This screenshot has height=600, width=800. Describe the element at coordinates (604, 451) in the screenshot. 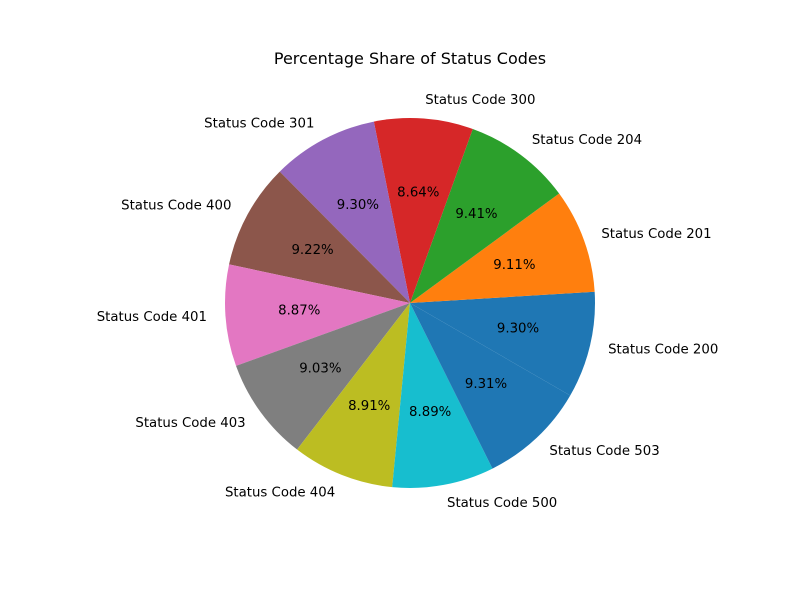

I see `slice-category-label: Status Code 503` at that location.